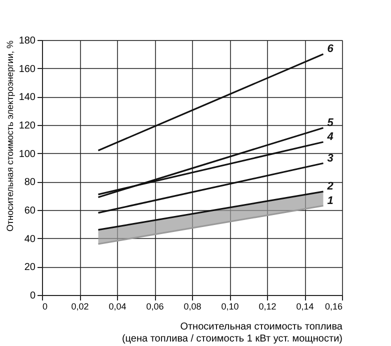  I want to click on series-label: 4, so click(330, 137).